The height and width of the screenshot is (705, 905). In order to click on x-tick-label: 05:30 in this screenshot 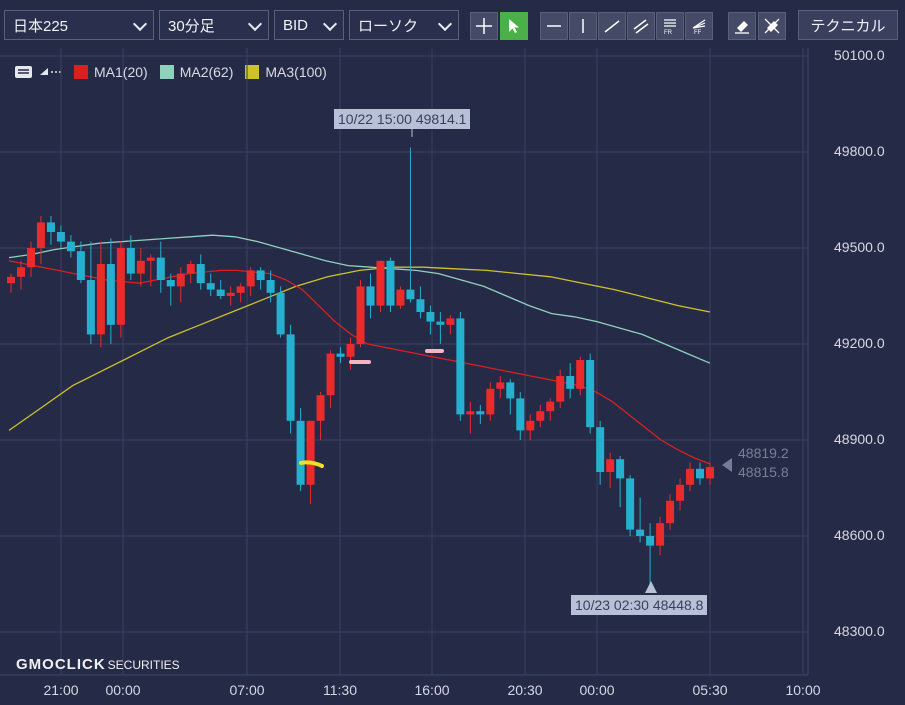, I will do `click(710, 690)`.